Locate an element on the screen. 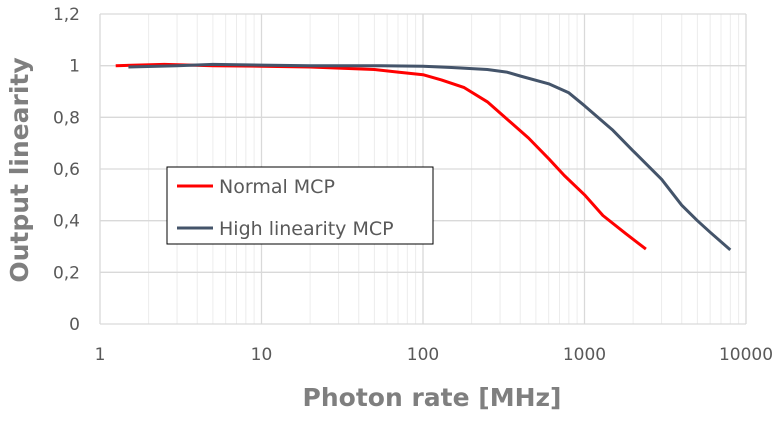 This screenshot has width=783, height=432. legend-label-normal-mcp: Normal MCP is located at coordinates (277, 187).